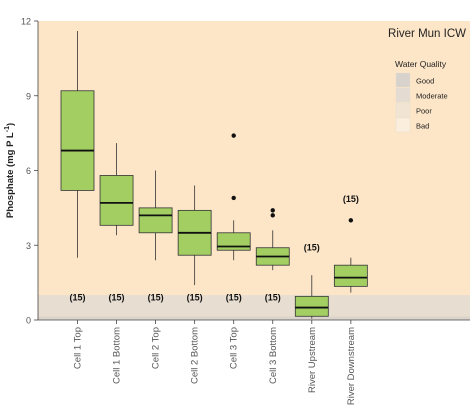 This screenshot has width=474, height=410. I want to click on quality-band-good, so click(254, 318).